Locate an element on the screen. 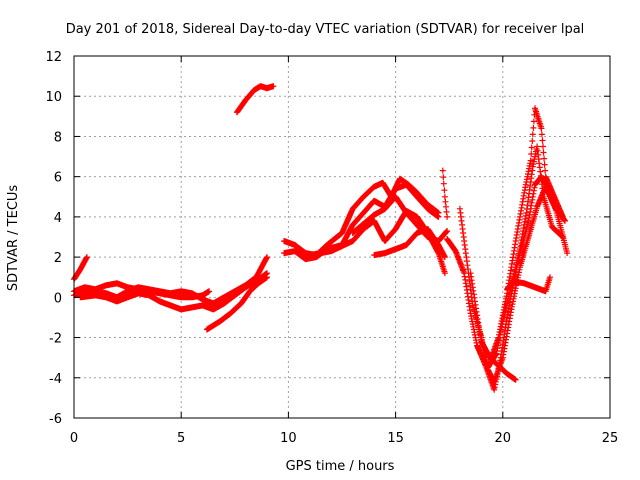  series-arc-p is located at coordinates (526, 235).